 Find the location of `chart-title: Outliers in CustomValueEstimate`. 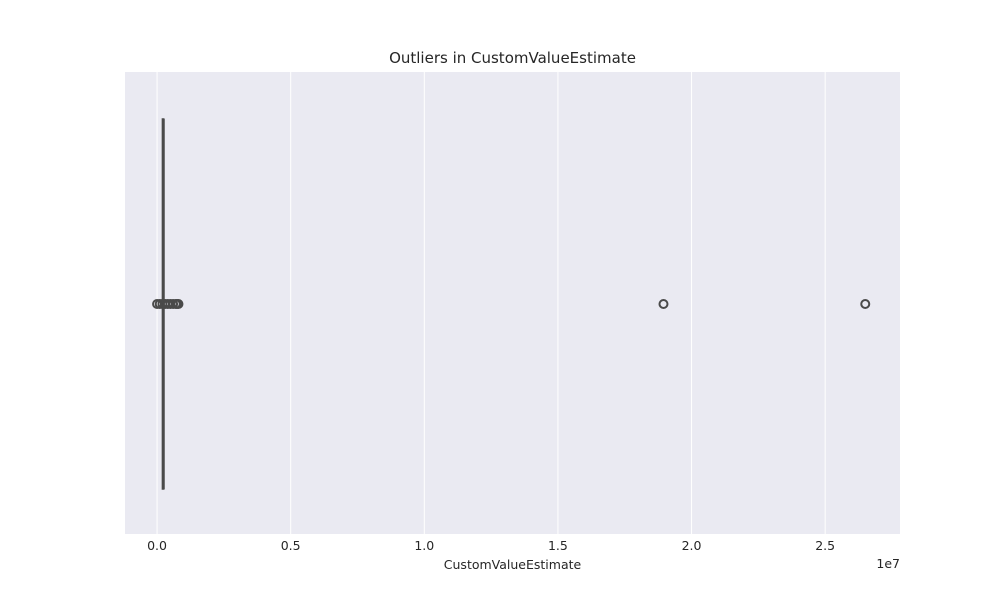

chart-title: Outliers in CustomValueEstimate is located at coordinates (512, 58).